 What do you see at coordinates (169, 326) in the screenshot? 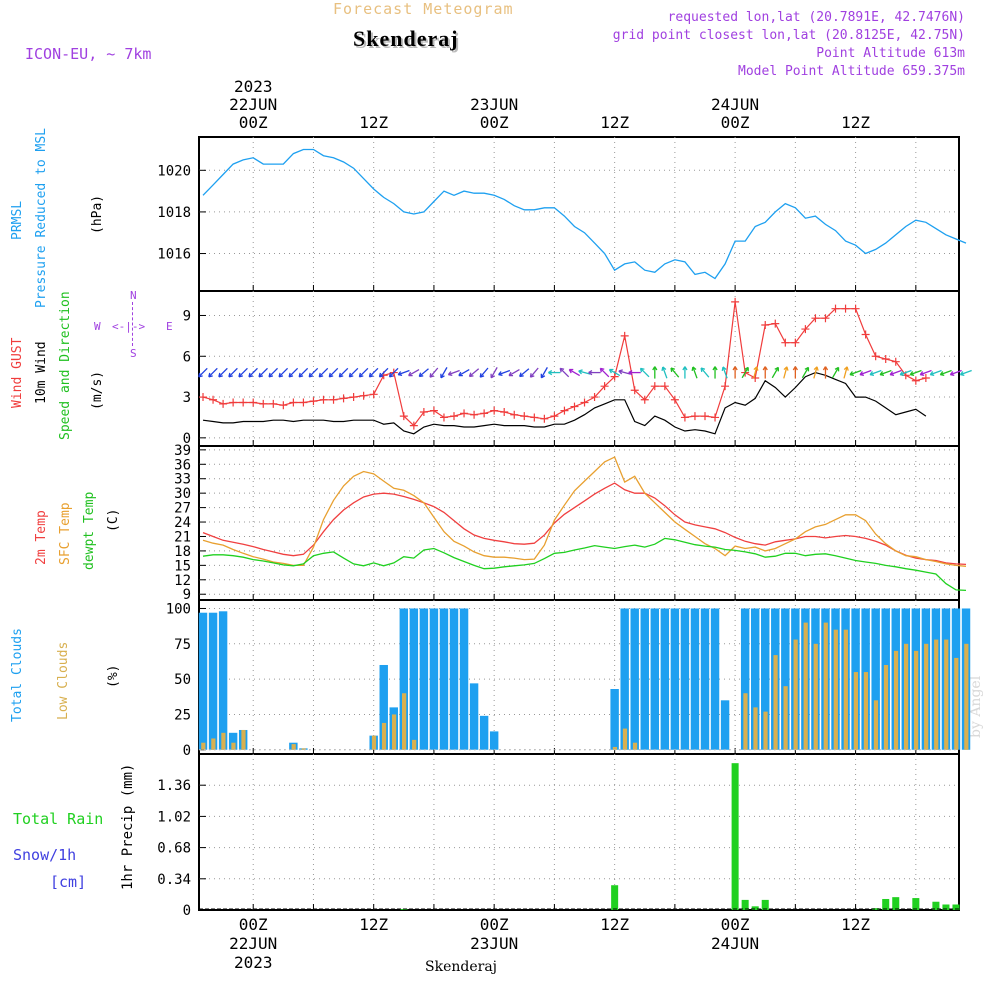
I see `compass-e: E` at bounding box center [169, 326].